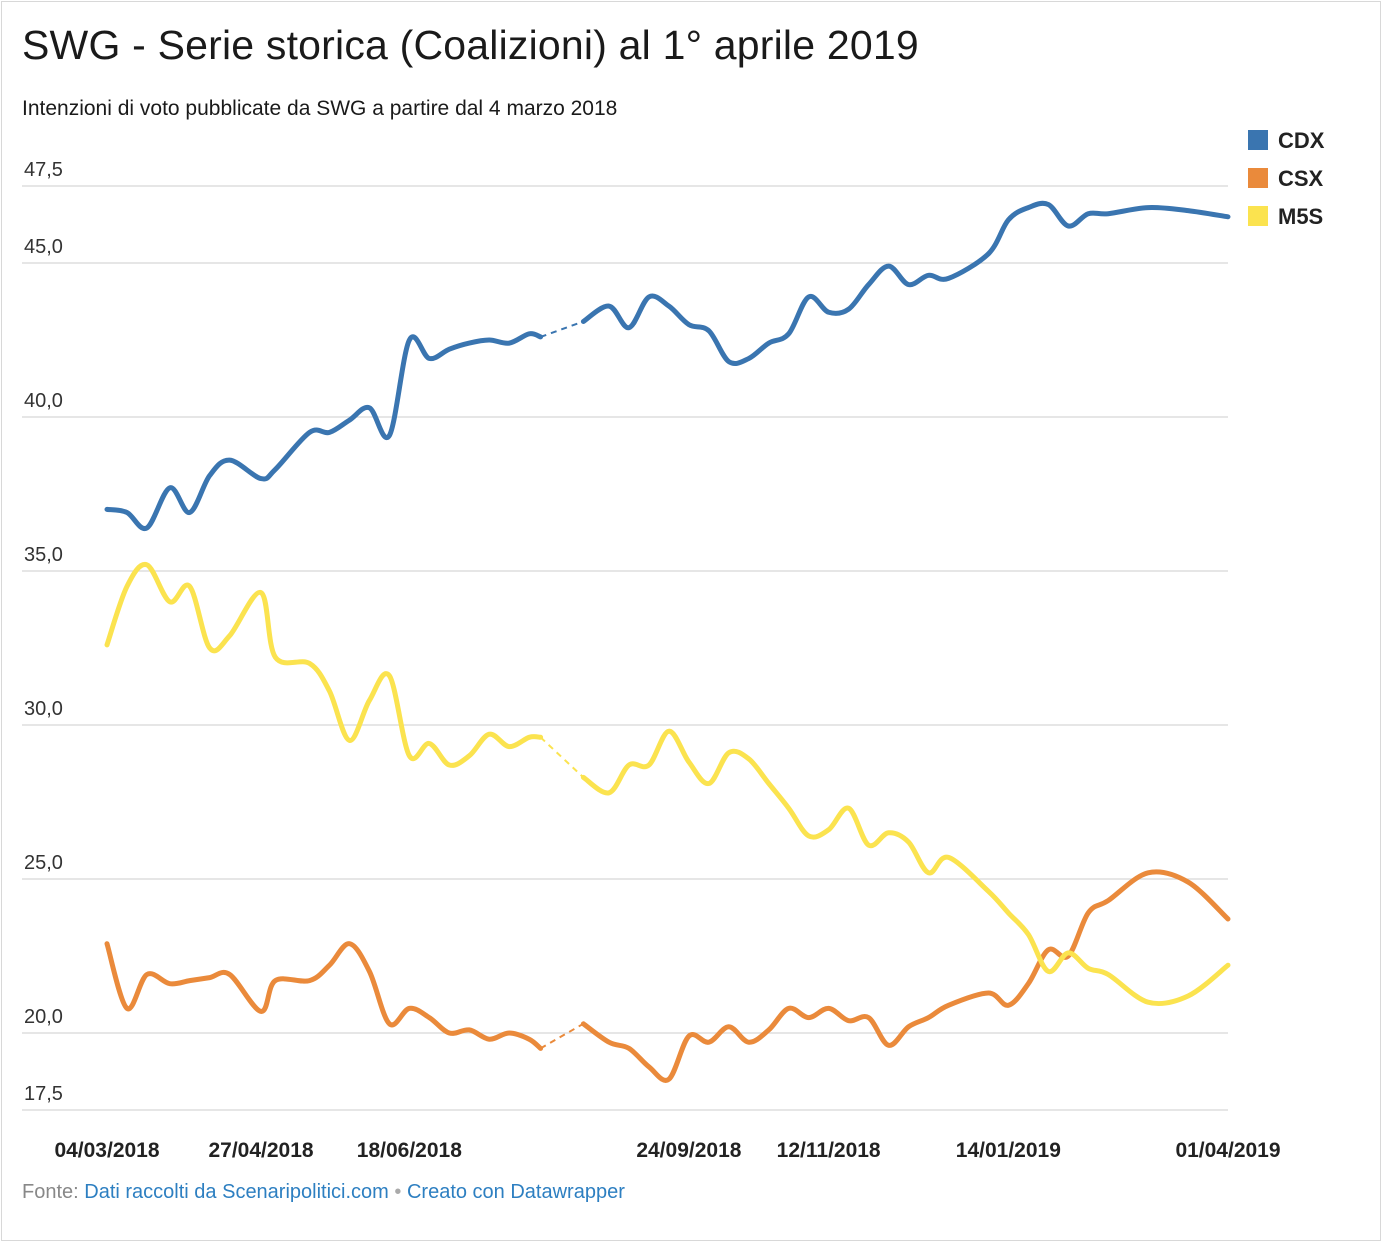 This screenshot has height=1244, width=1384. Describe the element at coordinates (409, 1150) in the screenshot. I see `x-tick-label: 18/06/2018` at that location.